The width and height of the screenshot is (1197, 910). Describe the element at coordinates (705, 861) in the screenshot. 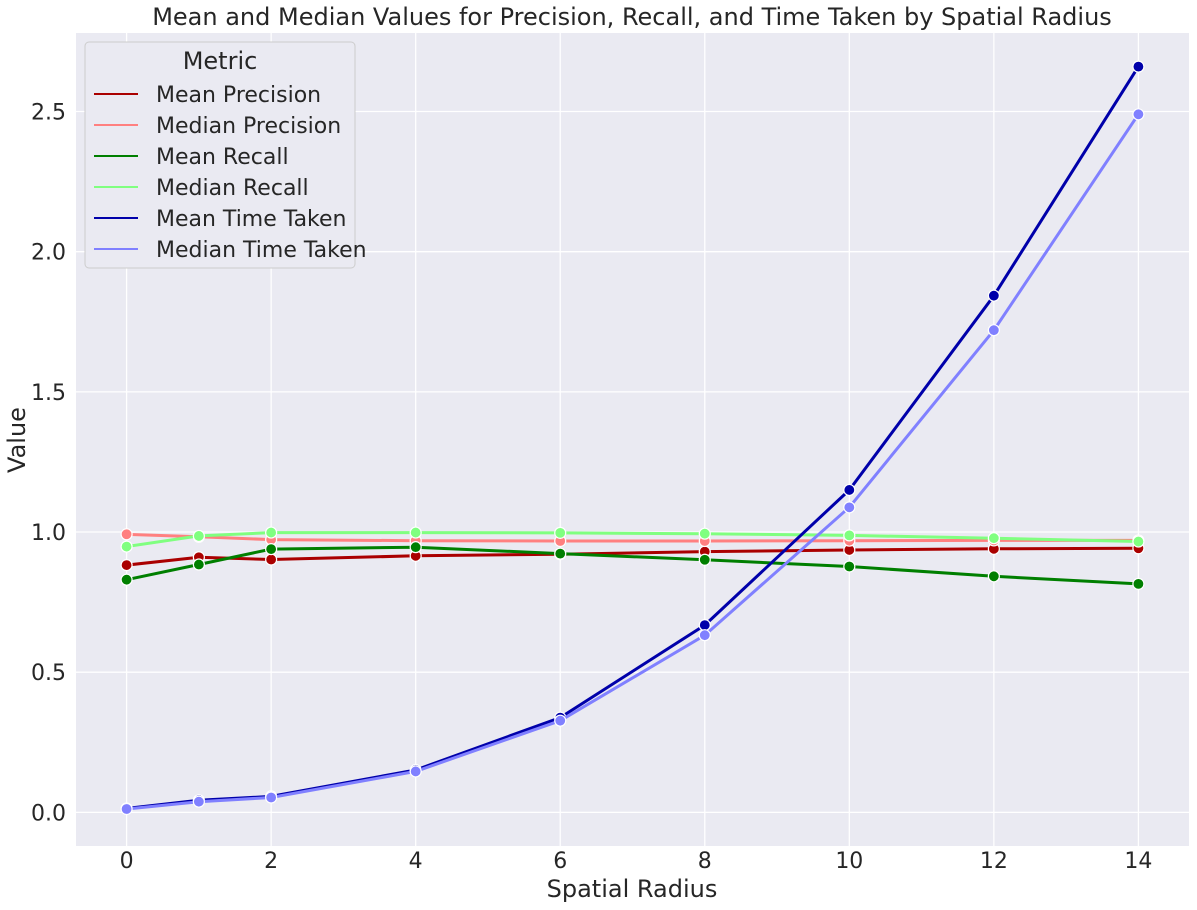

I see `x-tick-label: 8` at that location.